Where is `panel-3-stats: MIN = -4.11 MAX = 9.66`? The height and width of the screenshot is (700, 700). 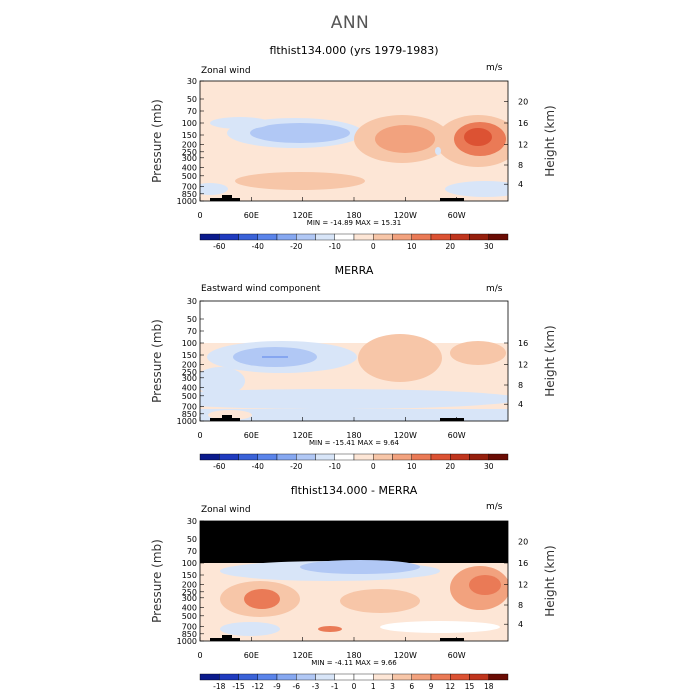 panel-3-stats: MIN = -4.11 MAX = 9.66 is located at coordinates (354, 663).